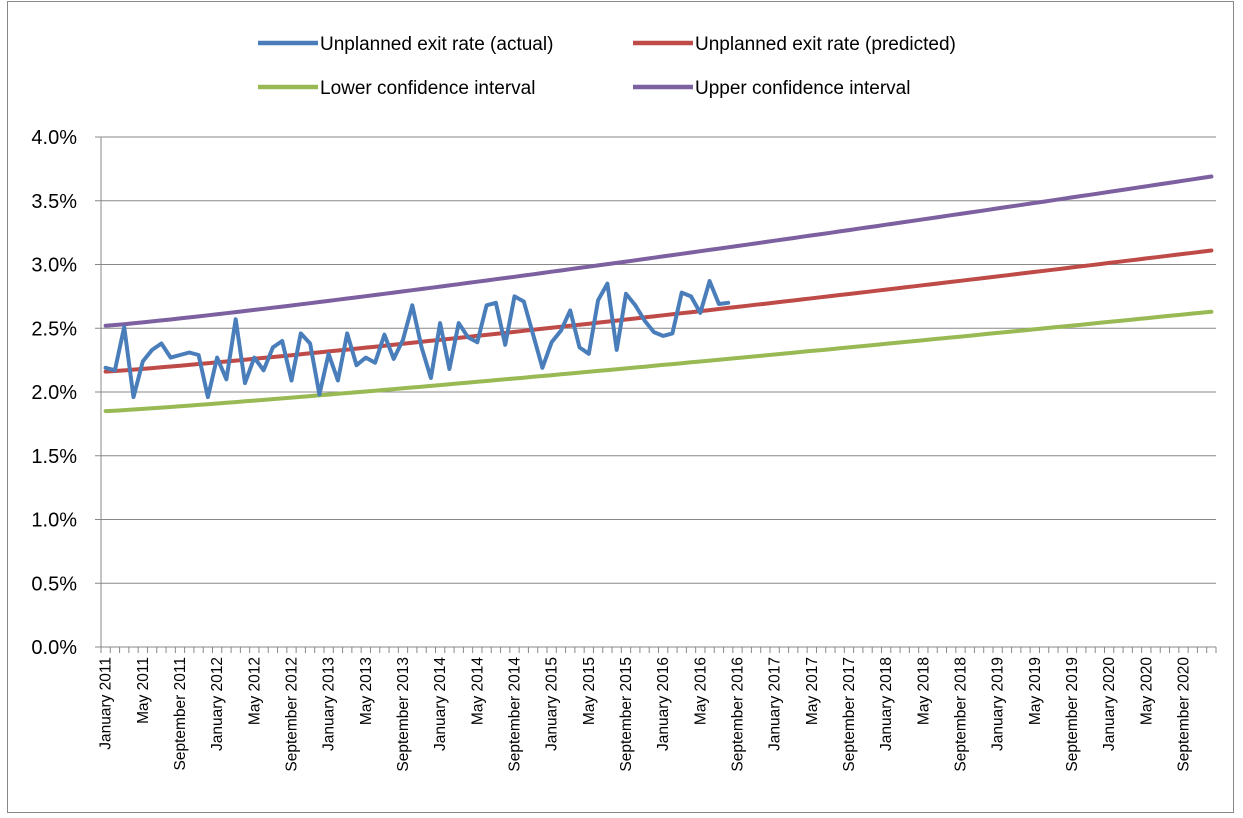  I want to click on x-tick-label: May 2016, so click(700, 691).